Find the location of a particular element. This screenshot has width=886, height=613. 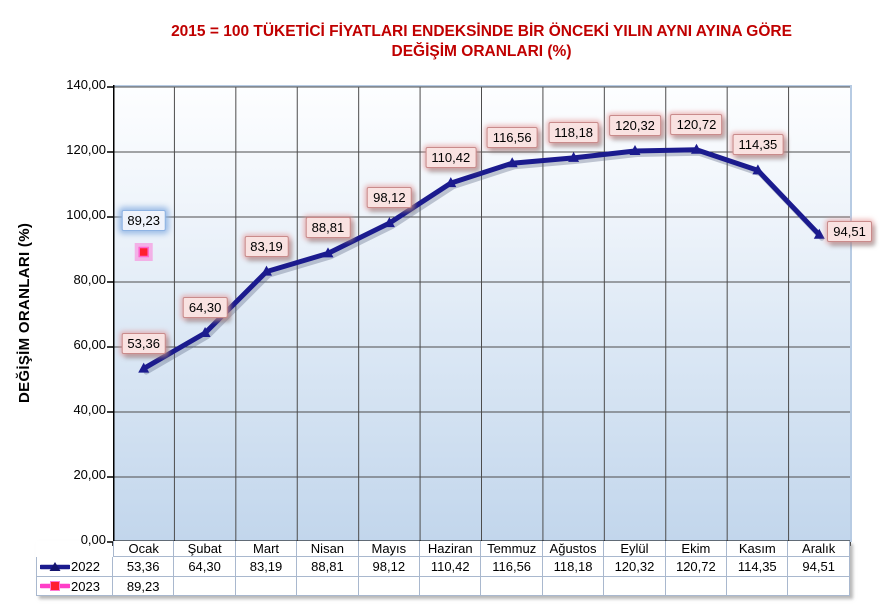

value-cell-2022: 88,81 is located at coordinates (328, 567).